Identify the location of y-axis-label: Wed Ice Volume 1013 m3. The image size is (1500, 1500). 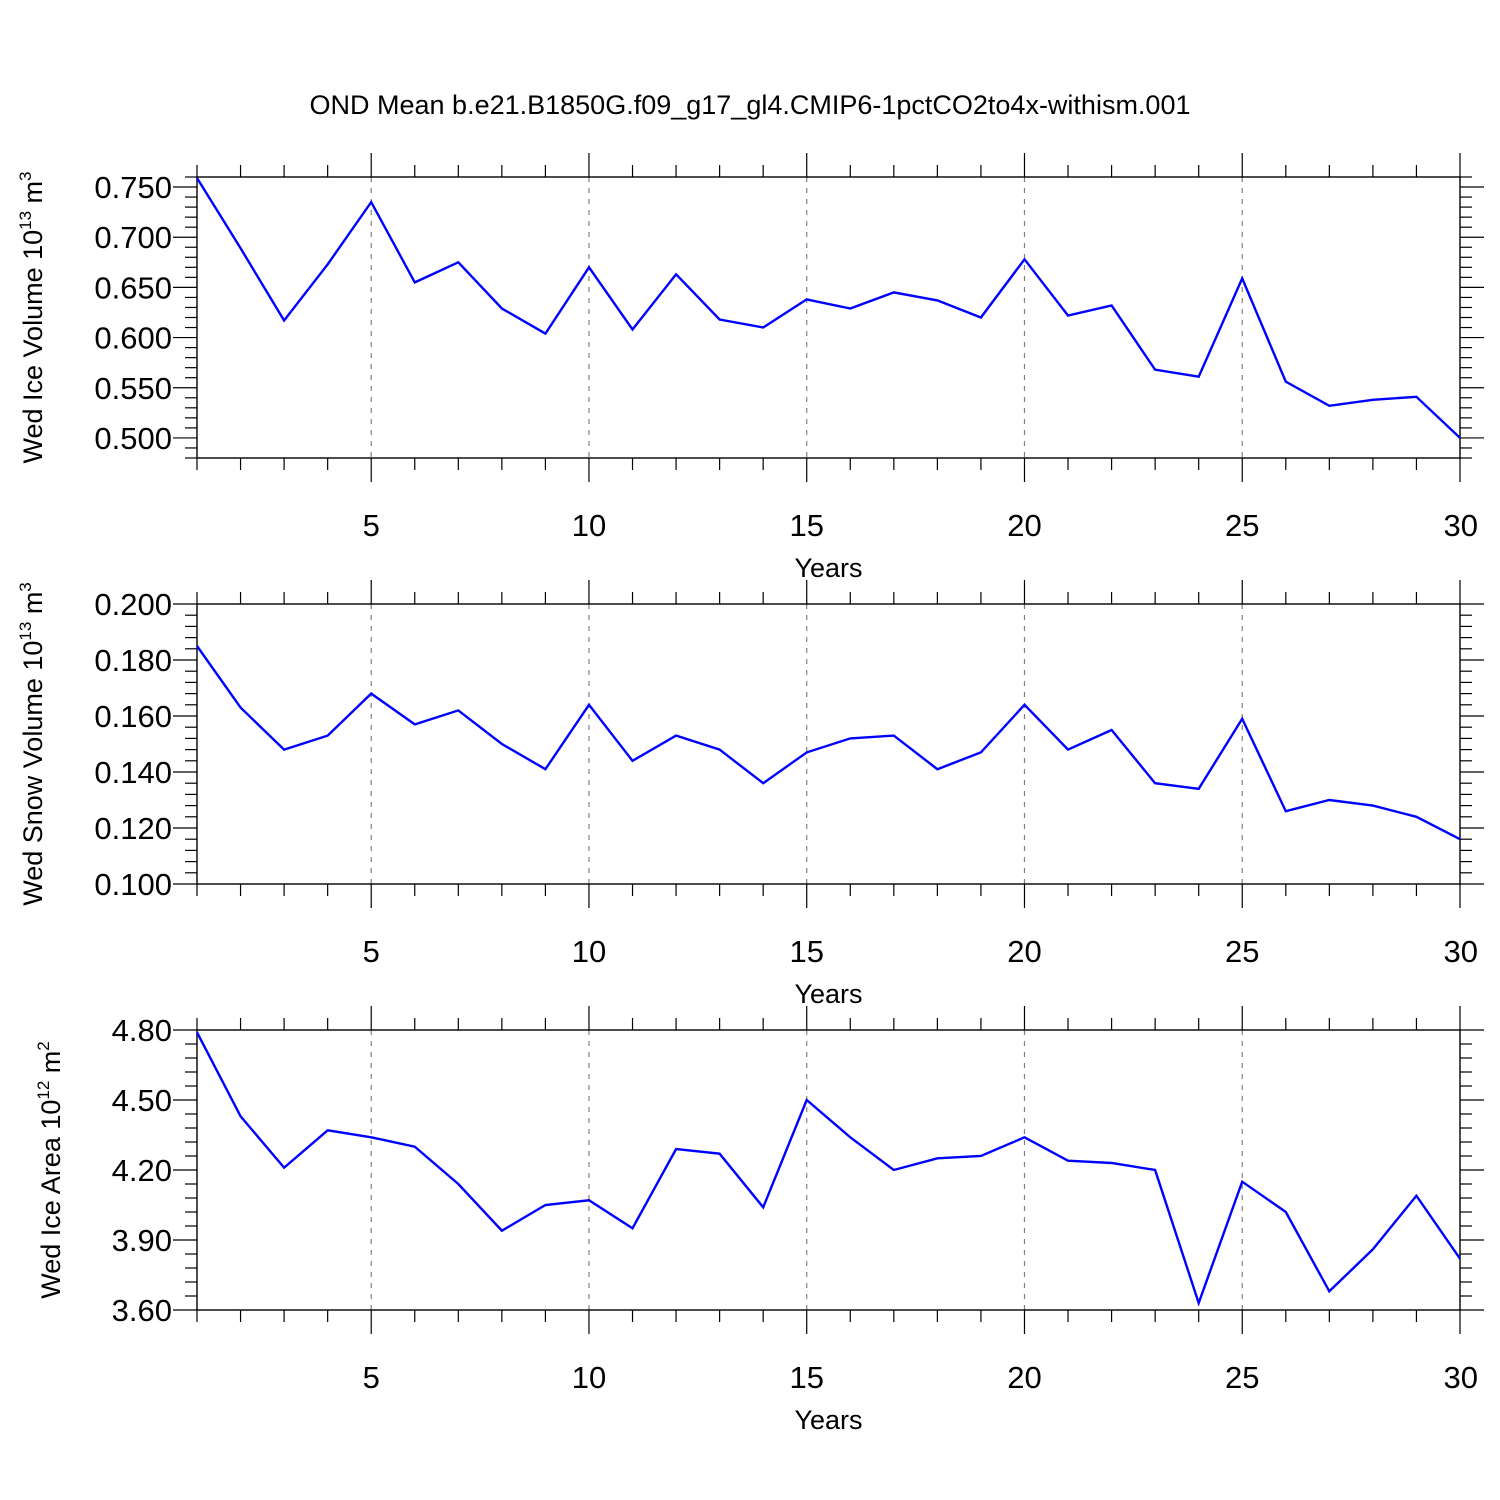
(32, 317).